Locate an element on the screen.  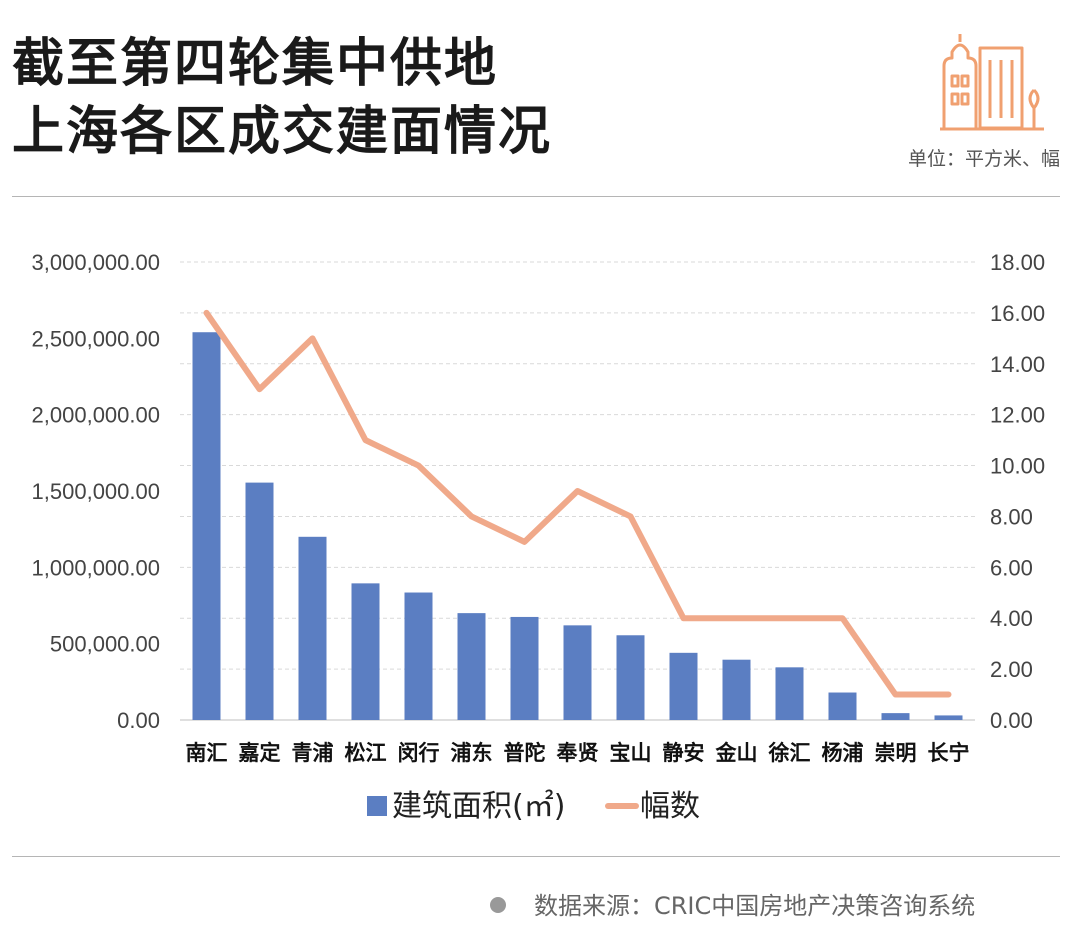
title-line-1: 截至第四轮集中供地 is located at coordinates (255, 64).